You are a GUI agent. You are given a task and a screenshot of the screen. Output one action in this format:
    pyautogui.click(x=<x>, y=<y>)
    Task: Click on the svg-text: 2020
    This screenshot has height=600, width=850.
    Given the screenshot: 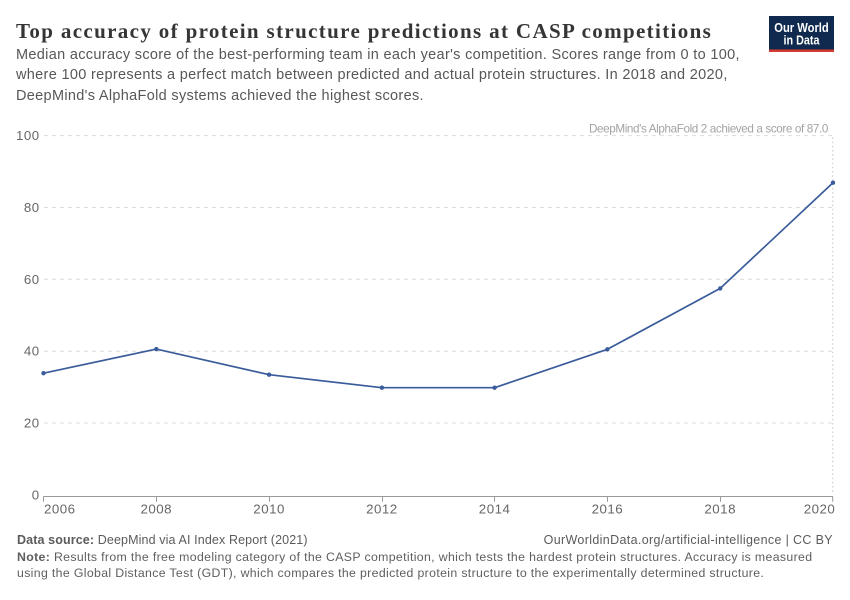 What is the action you would take?
    pyautogui.click(x=820, y=509)
    